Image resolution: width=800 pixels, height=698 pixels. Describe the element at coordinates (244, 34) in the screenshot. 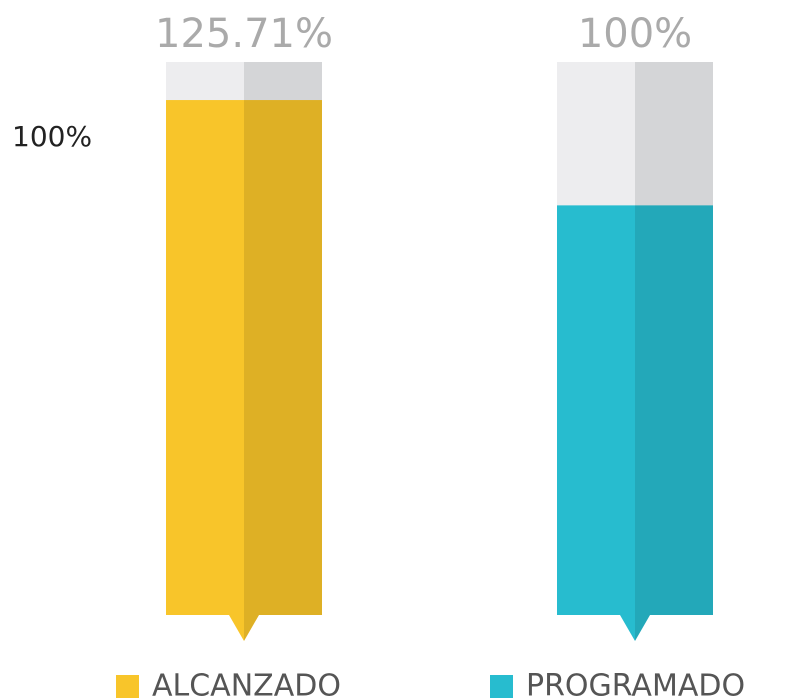

I see `value-label: 125.71%` at that location.